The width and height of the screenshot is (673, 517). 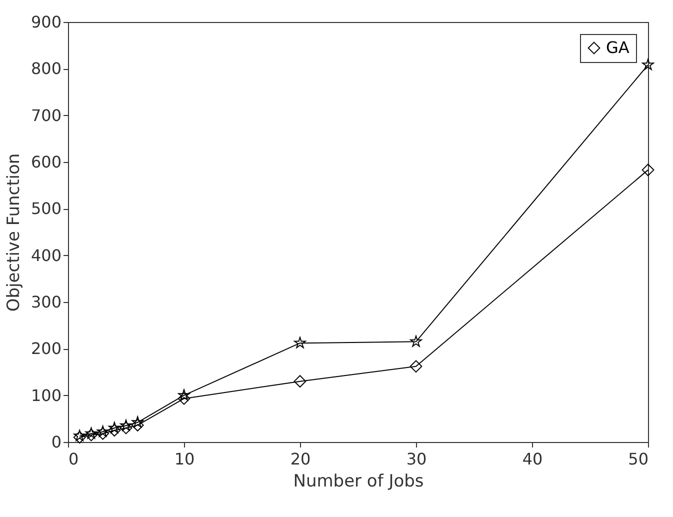 What do you see at coordinates (184, 459) in the screenshot?
I see `x-tick-label: 10` at bounding box center [184, 459].